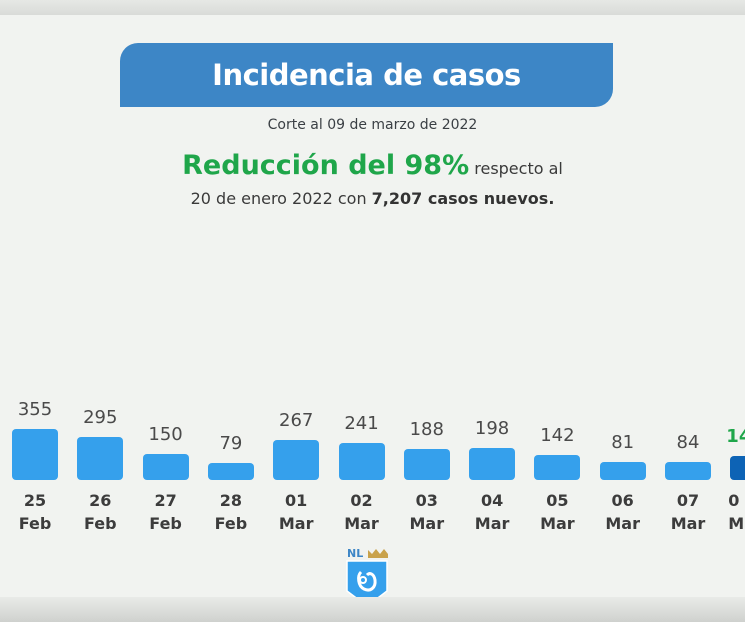  I want to click on tick-day: 0, so click(734, 500).